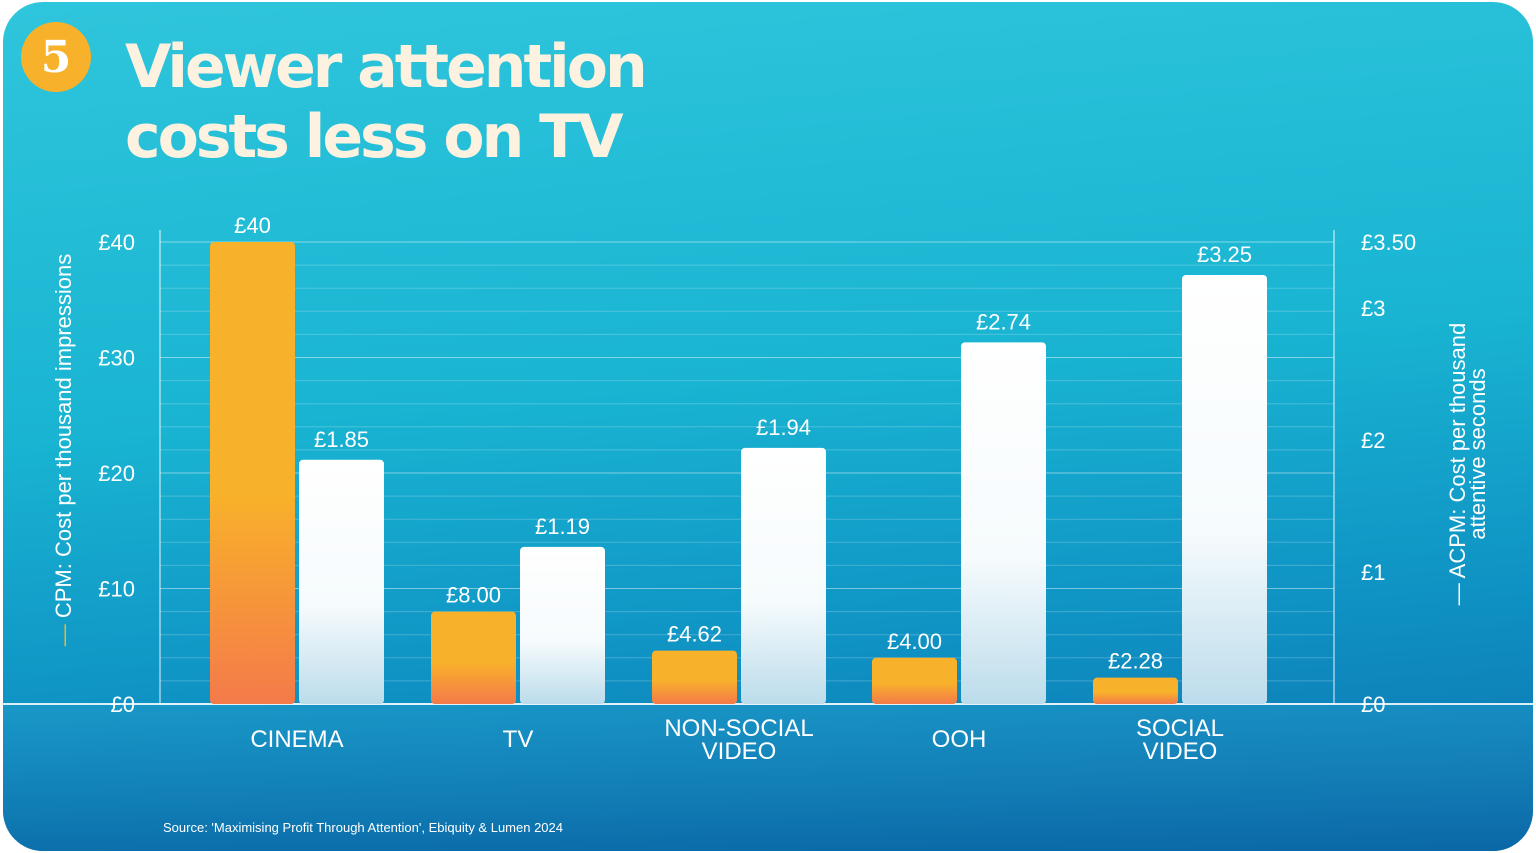 Image resolution: width=1536 pixels, height=853 pixels. Describe the element at coordinates (116, 358) in the screenshot. I see `left-tick-label: £30` at that location.